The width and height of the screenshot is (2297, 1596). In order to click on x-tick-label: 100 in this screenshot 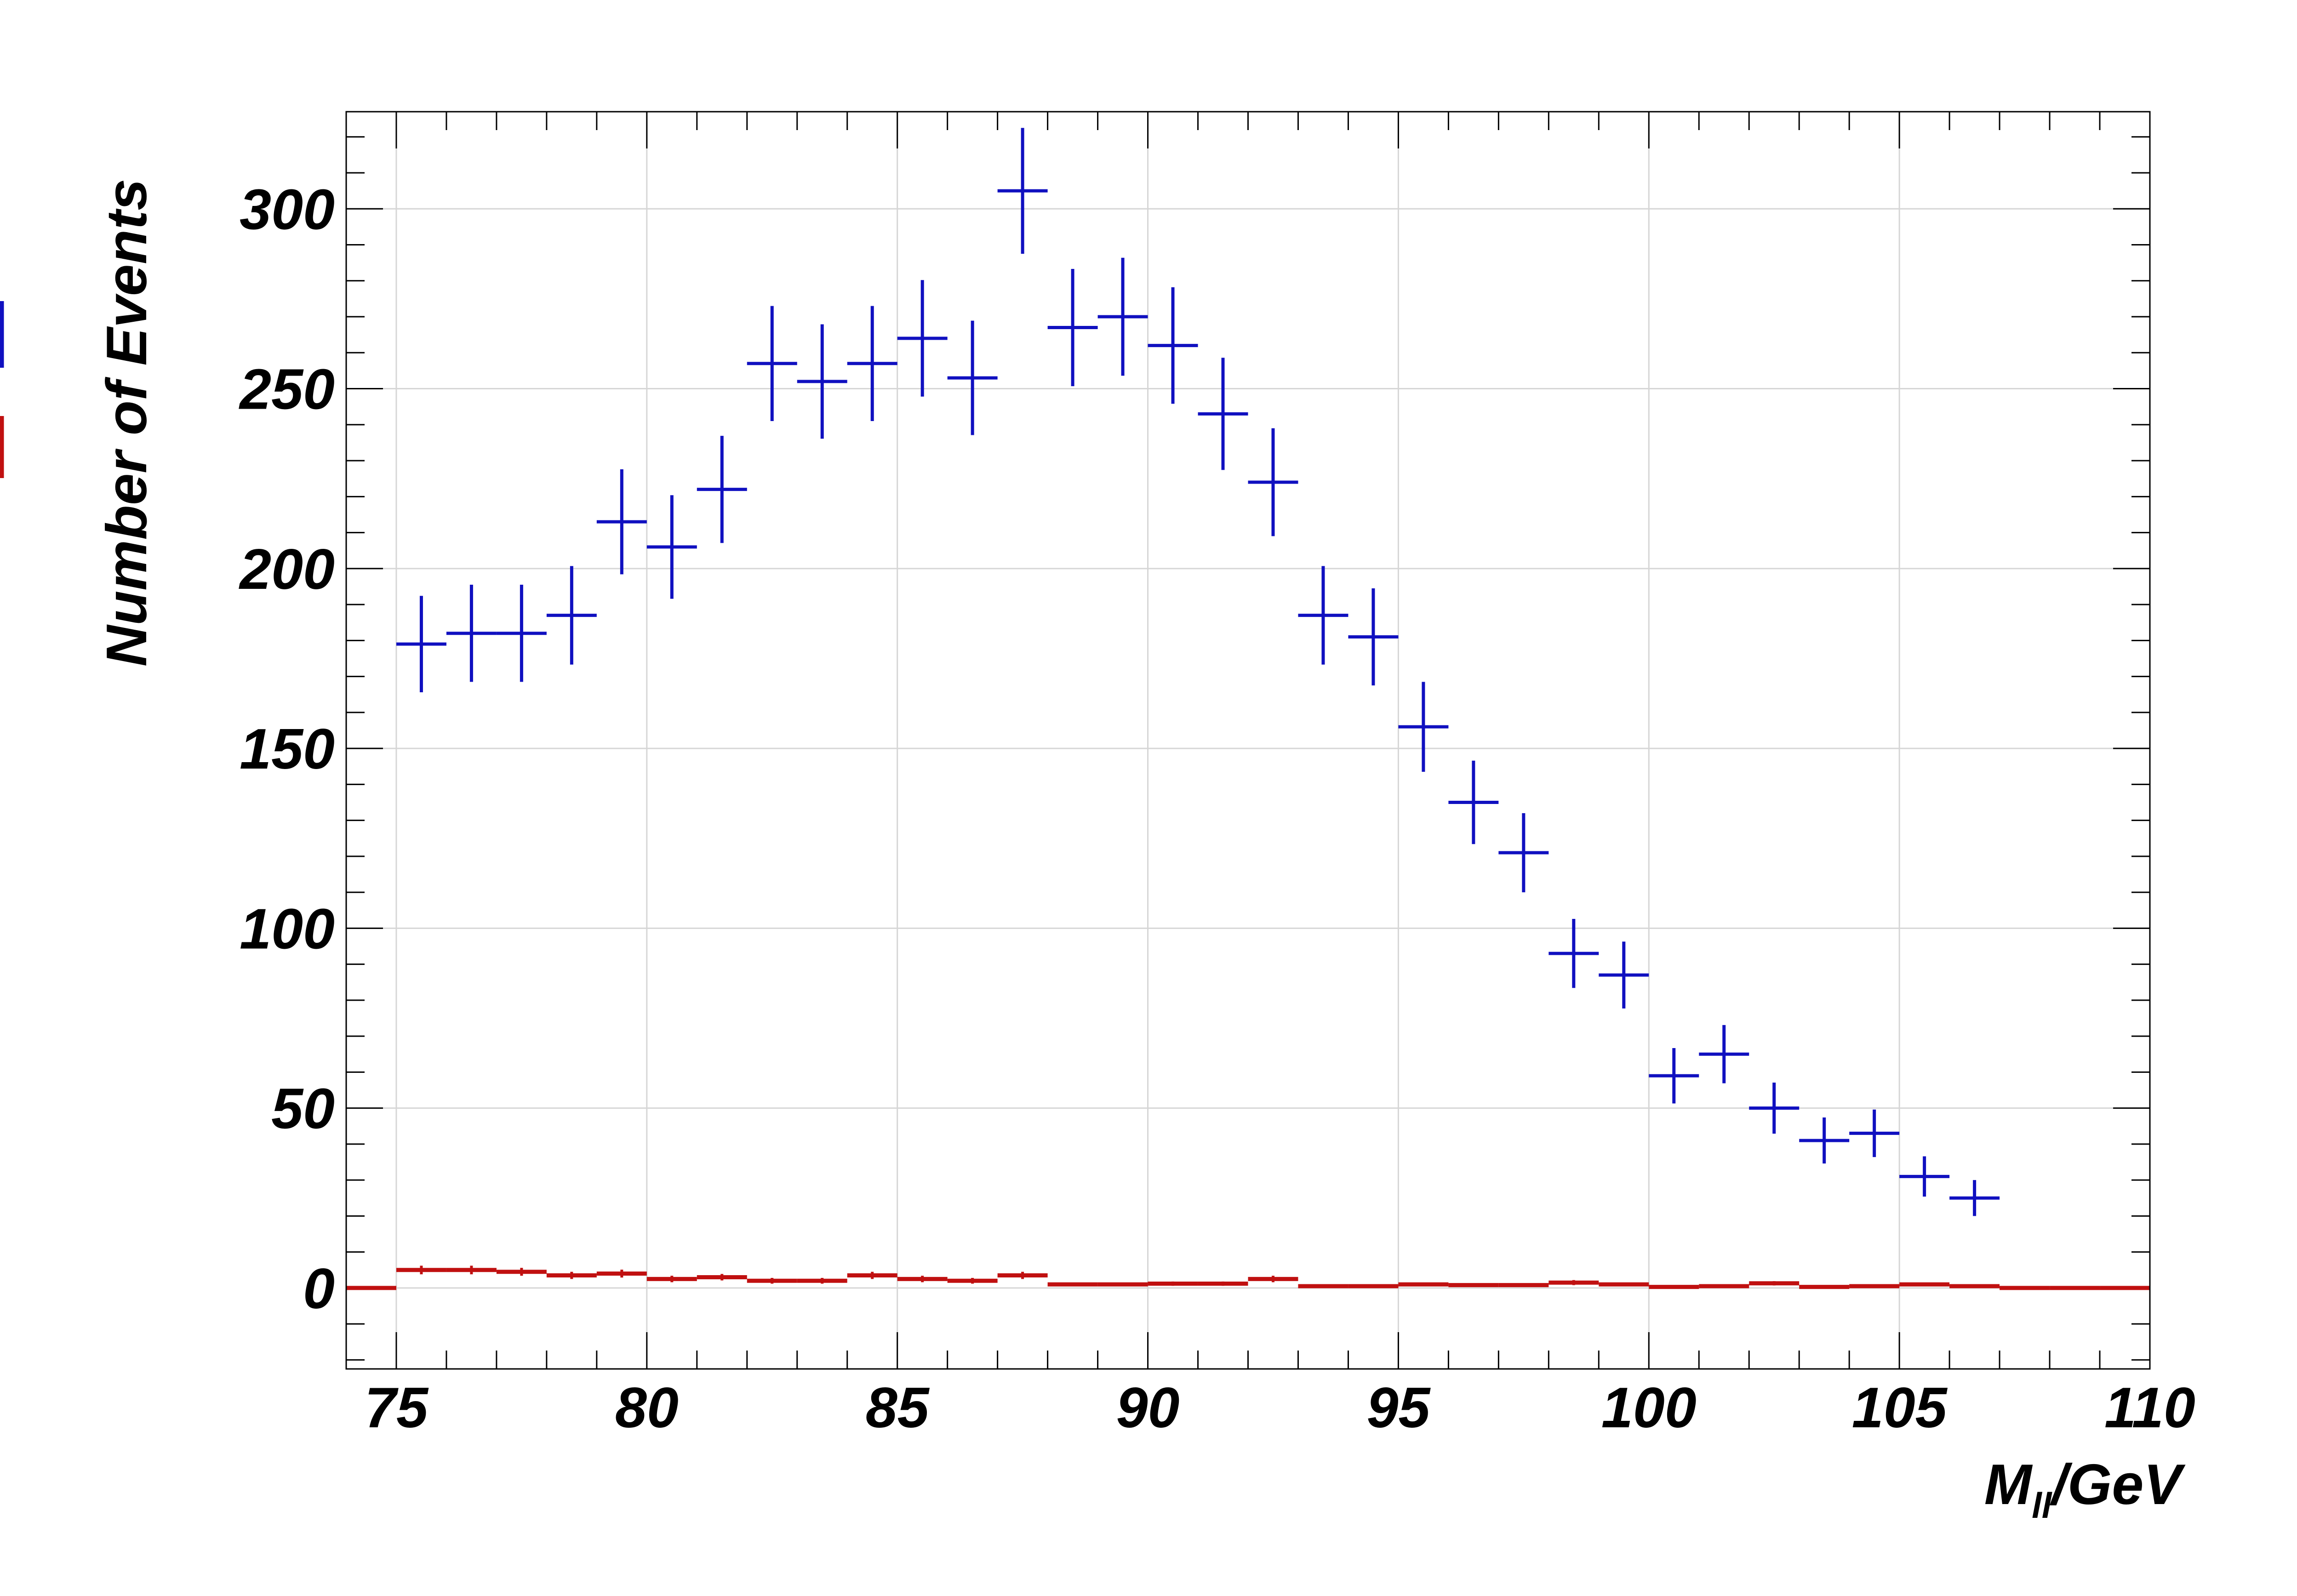, I will do `click(1649, 1408)`.